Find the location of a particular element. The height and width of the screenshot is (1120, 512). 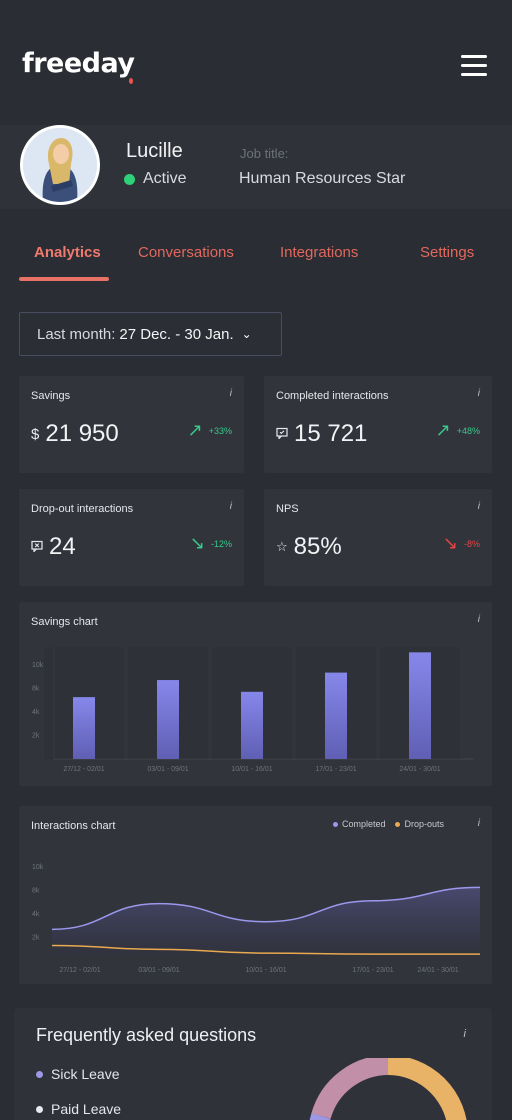

date-range-prefix: Last month: is located at coordinates (76, 334).